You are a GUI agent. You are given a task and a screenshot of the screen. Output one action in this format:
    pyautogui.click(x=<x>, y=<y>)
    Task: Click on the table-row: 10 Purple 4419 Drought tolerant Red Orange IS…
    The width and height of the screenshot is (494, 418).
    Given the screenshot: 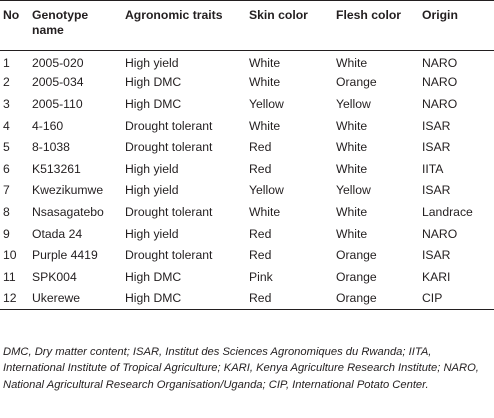 What is the action you would take?
    pyautogui.click(x=247, y=256)
    